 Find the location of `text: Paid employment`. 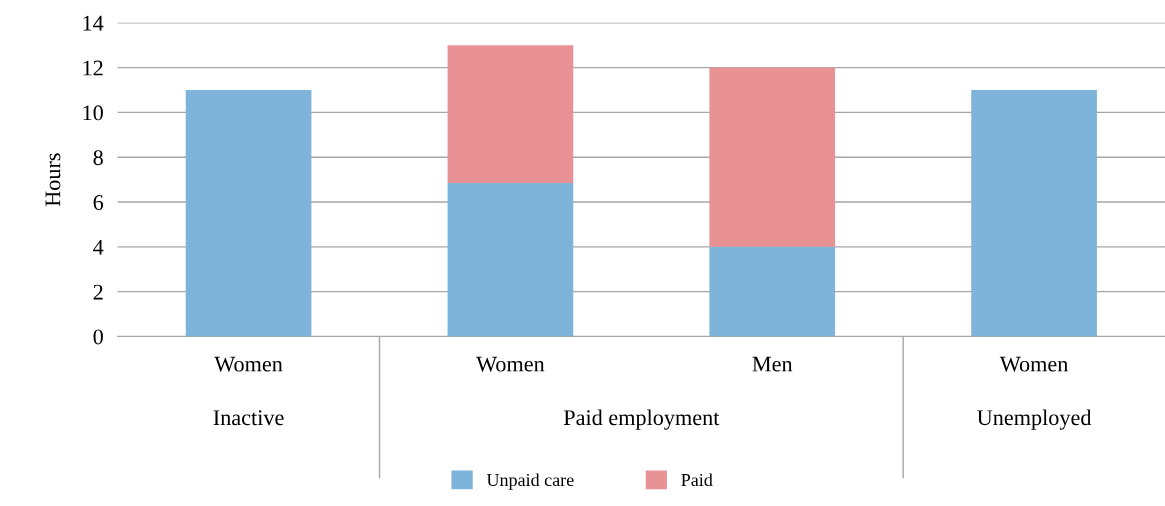

text: Paid employment is located at coordinates (641, 419).